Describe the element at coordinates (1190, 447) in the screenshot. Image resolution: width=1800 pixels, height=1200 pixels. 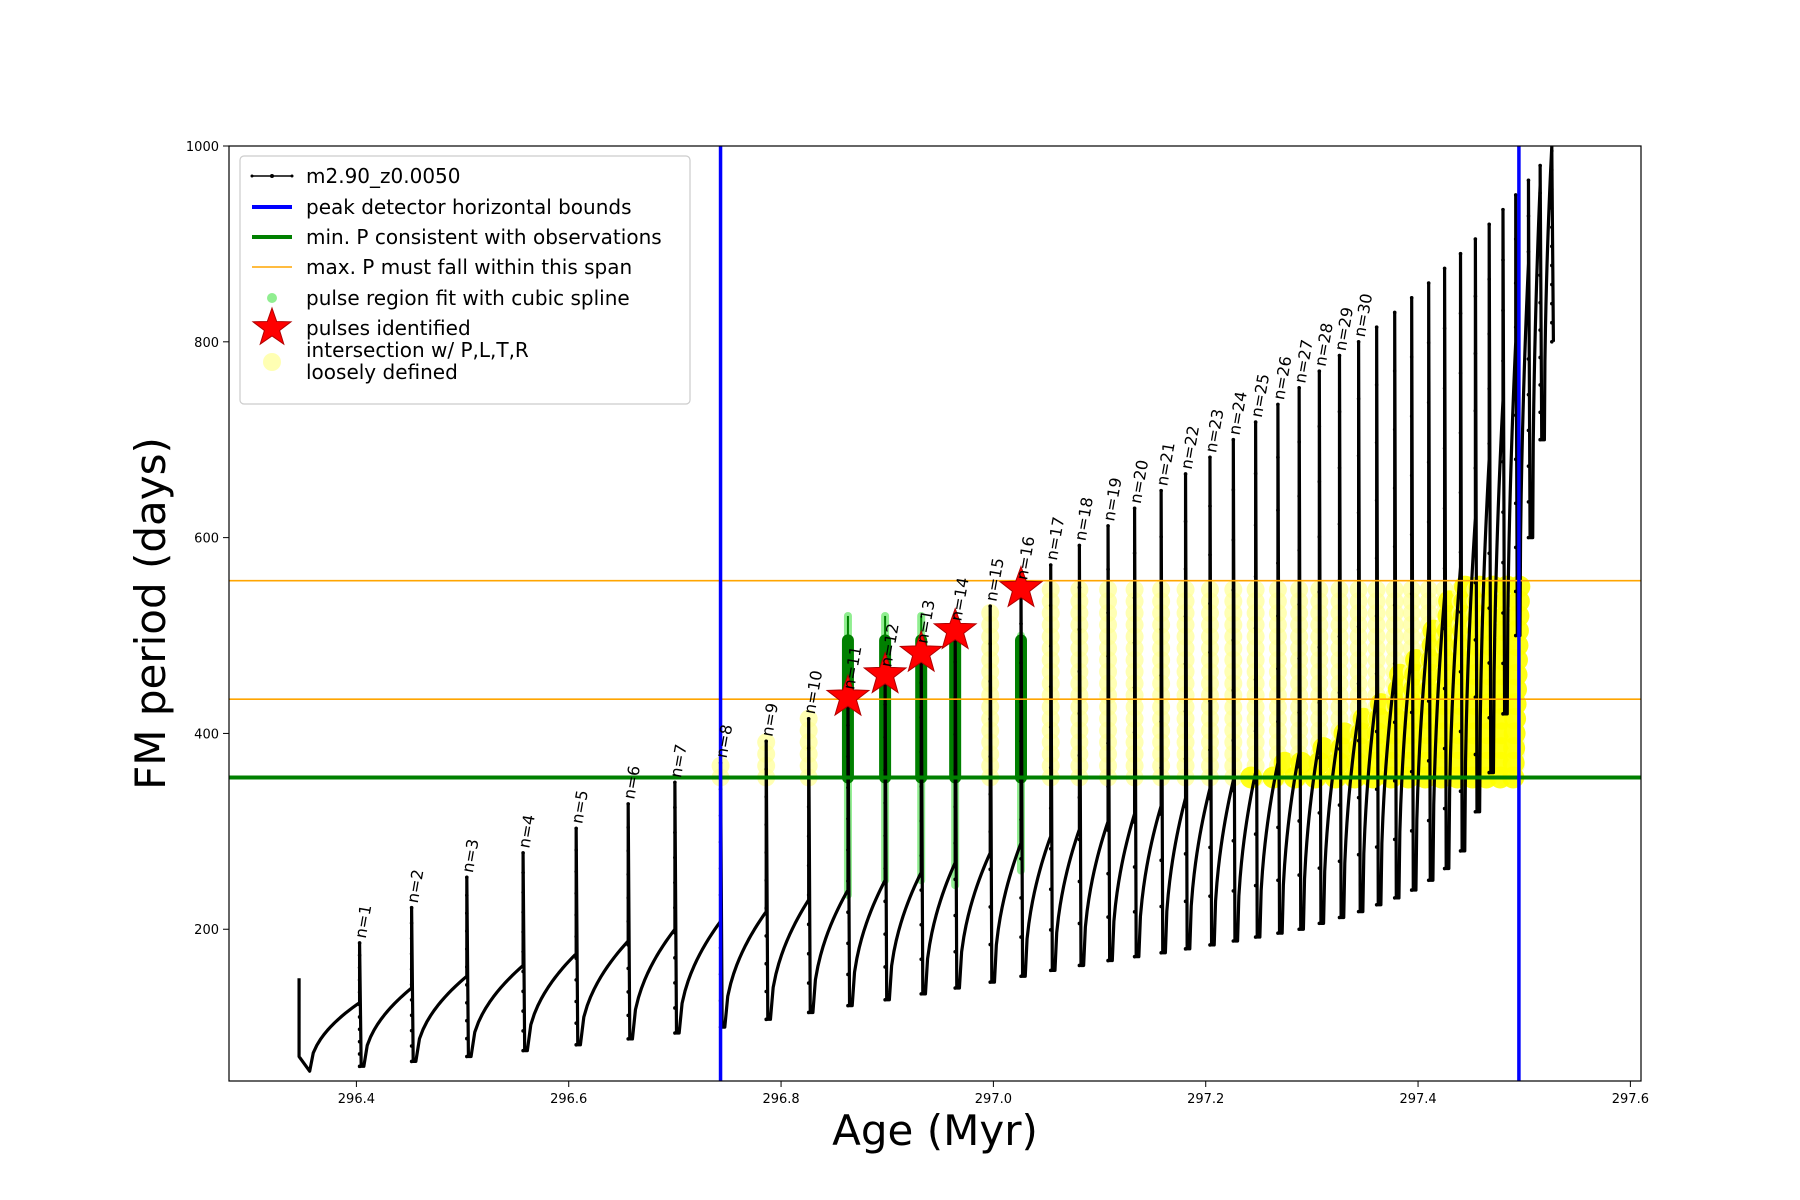
I see `pulse-label-22: n=22` at that location.